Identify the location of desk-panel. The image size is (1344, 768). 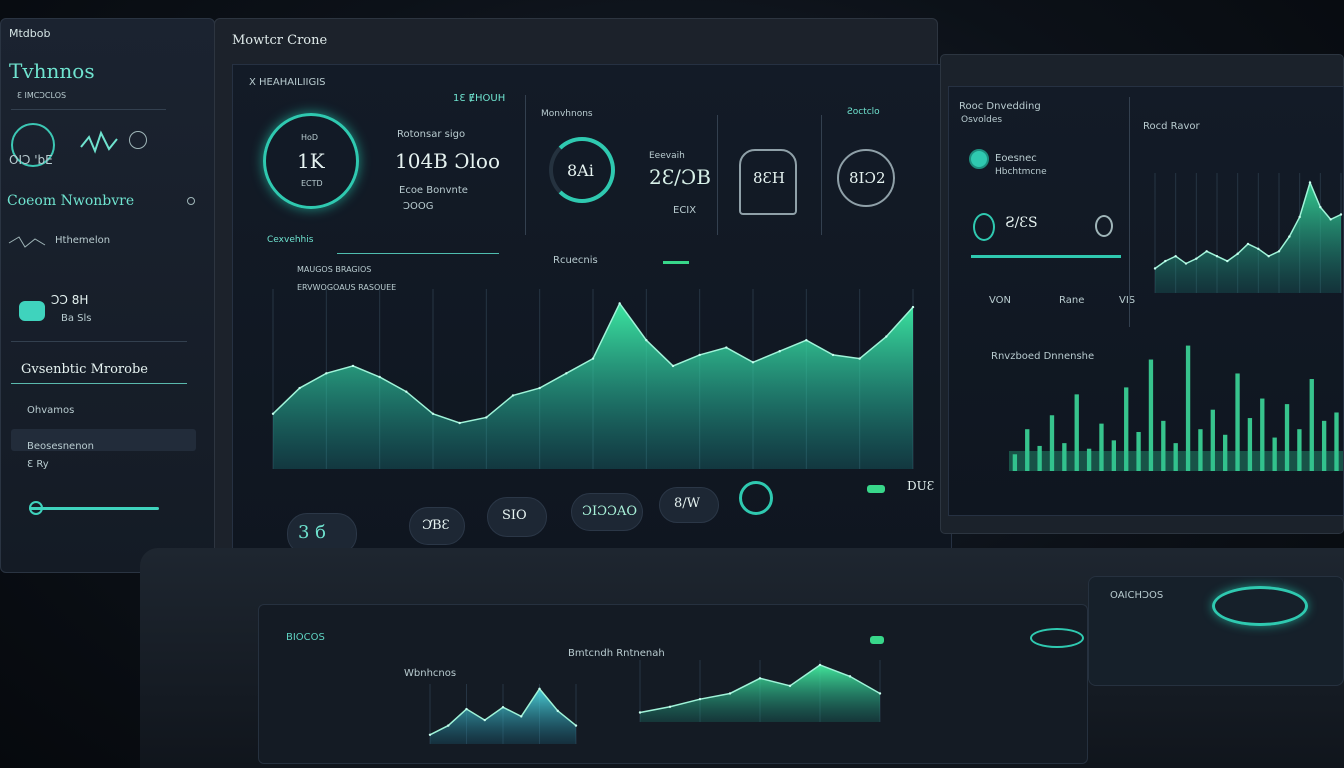
(673, 684).